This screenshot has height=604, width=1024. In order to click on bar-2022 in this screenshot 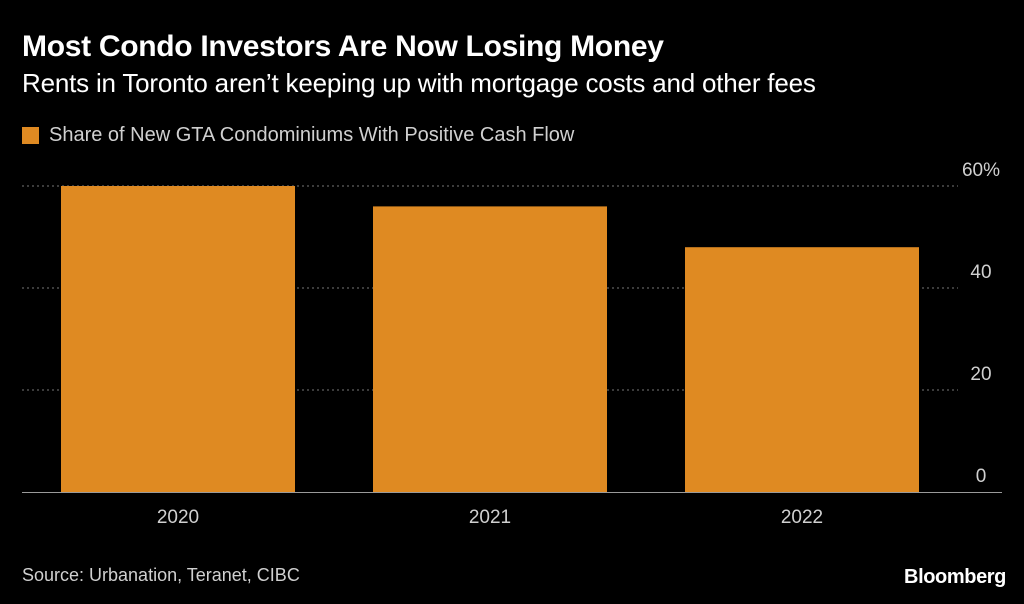, I will do `click(802, 369)`.